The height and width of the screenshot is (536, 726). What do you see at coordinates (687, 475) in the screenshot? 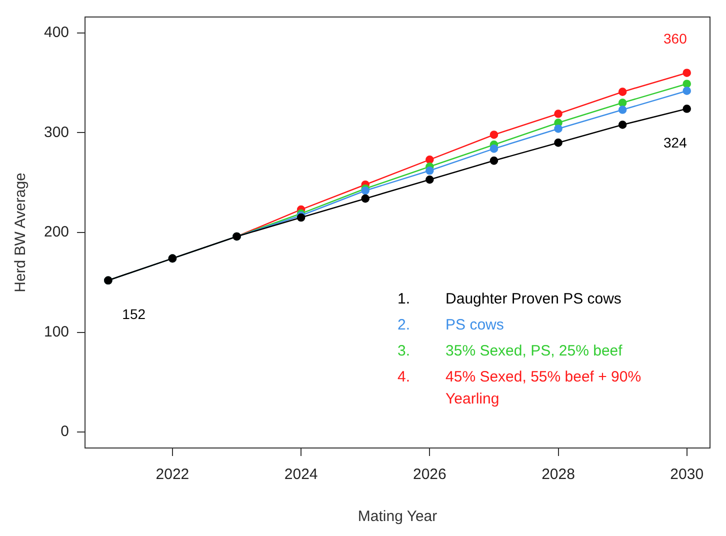
I see `x-tick-label: 2030` at bounding box center [687, 475].